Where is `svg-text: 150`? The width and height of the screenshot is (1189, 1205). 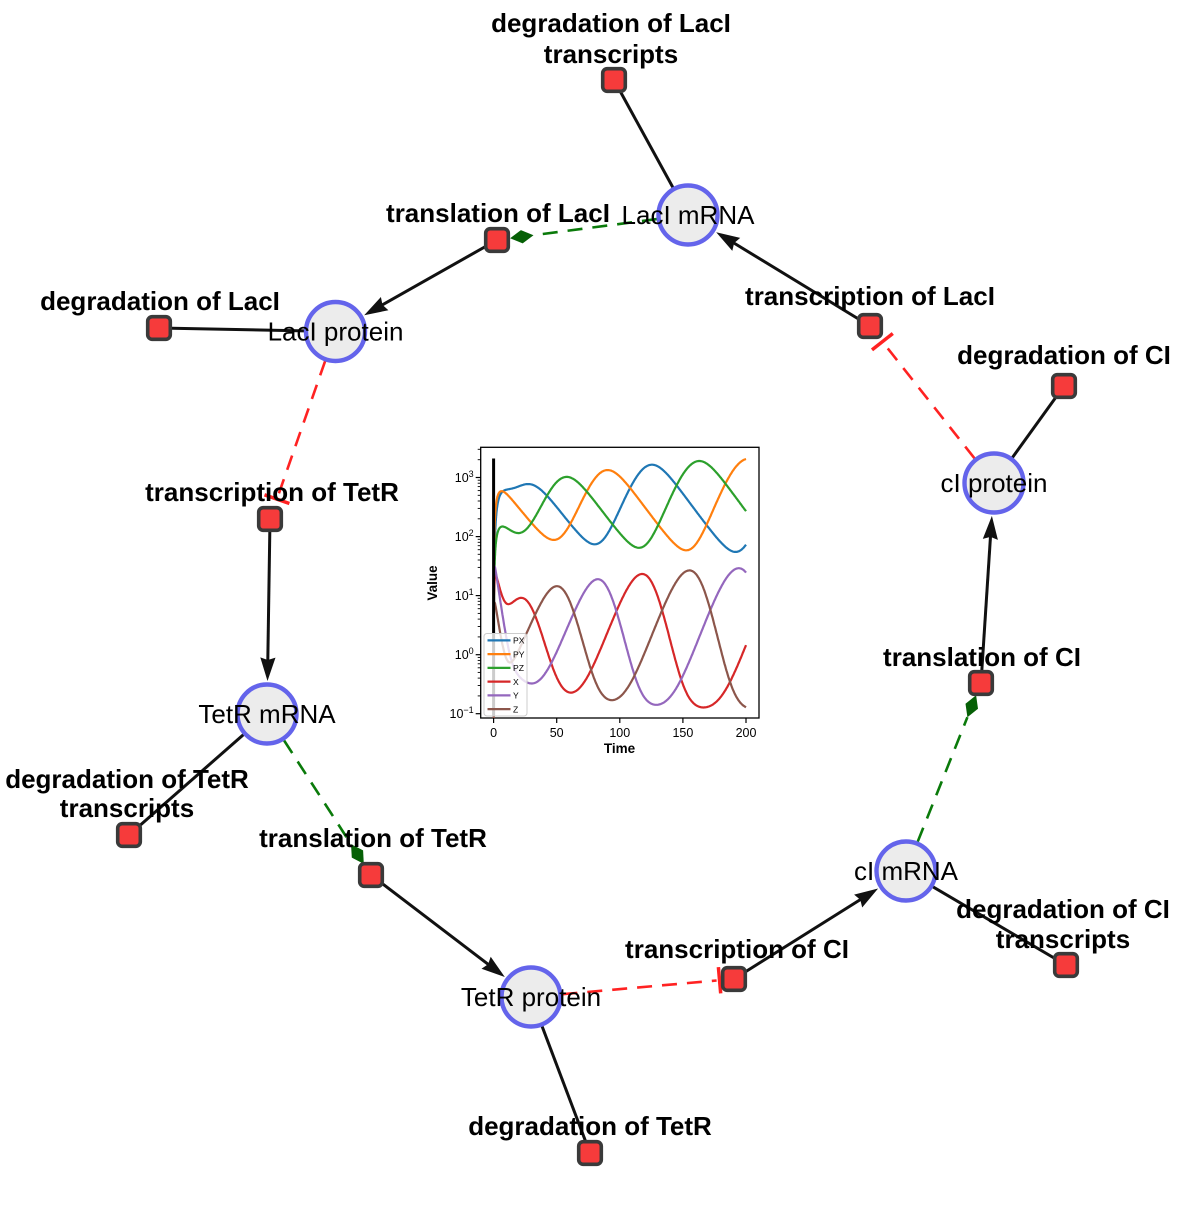
svg-text: 150 is located at coordinates (682, 733).